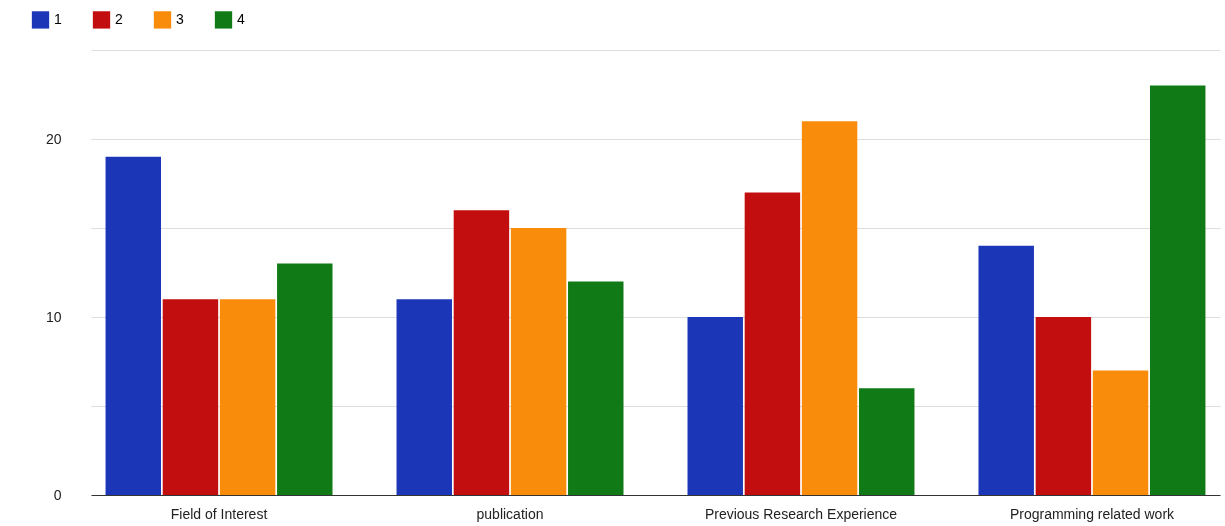  What do you see at coordinates (1092, 513) in the screenshot?
I see `x-tick-label: Programming related work` at bounding box center [1092, 513].